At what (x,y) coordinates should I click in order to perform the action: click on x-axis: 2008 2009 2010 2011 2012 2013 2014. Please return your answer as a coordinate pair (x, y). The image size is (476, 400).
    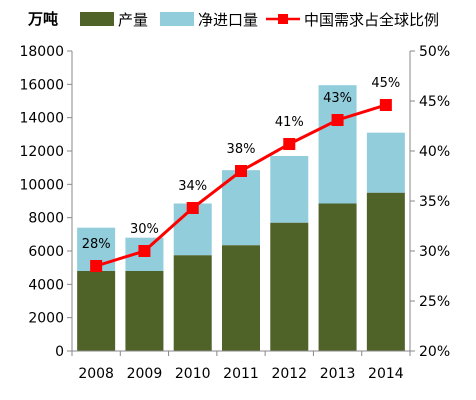
    Looking at the image, I should click on (241, 366).